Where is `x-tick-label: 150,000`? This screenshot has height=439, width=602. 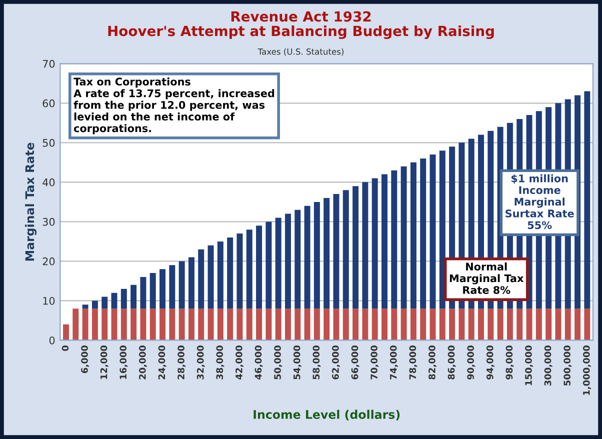 x-tick-label: 150,000 is located at coordinates (529, 366).